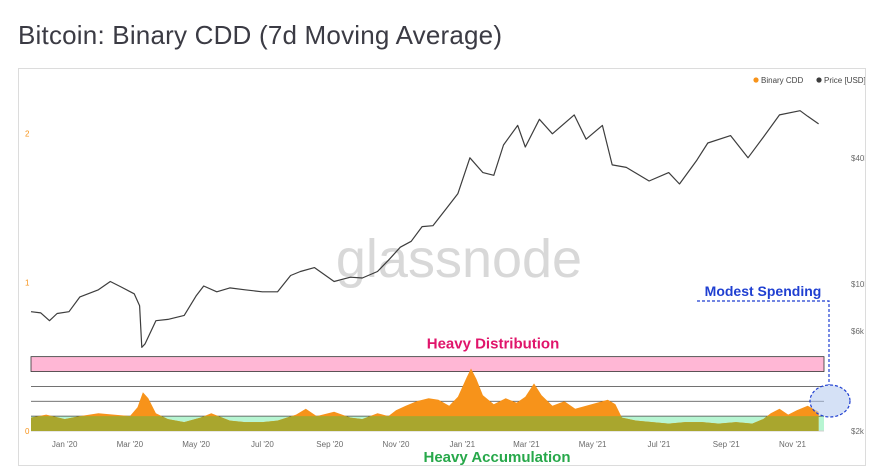  Describe the element at coordinates (858, 284) in the screenshot. I see `y-right-tick-label: $10k` at that location.